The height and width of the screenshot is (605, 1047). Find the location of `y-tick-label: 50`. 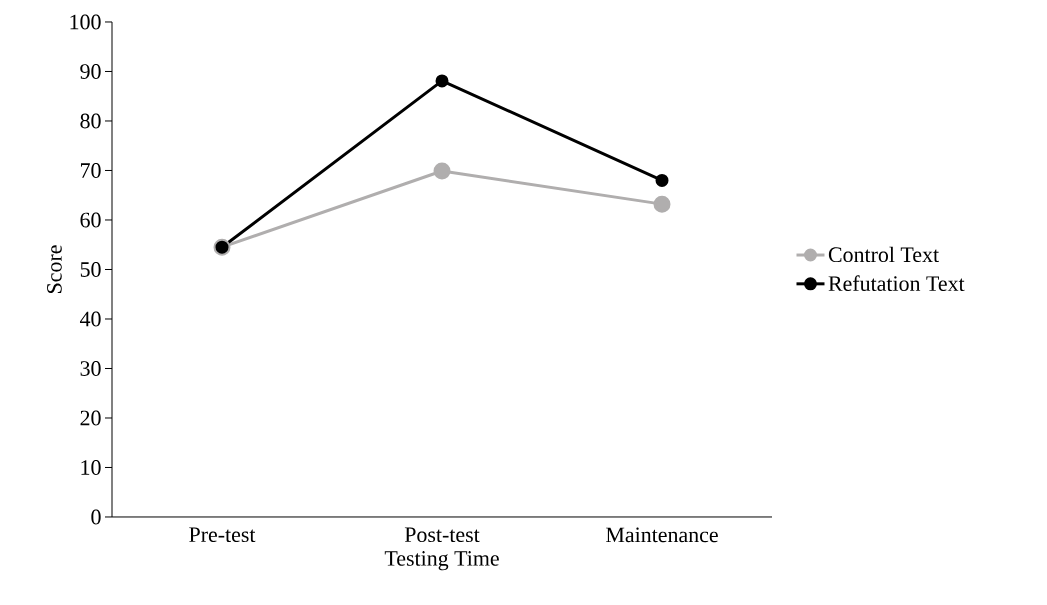

y-tick-label: 50 is located at coordinates (90, 269).